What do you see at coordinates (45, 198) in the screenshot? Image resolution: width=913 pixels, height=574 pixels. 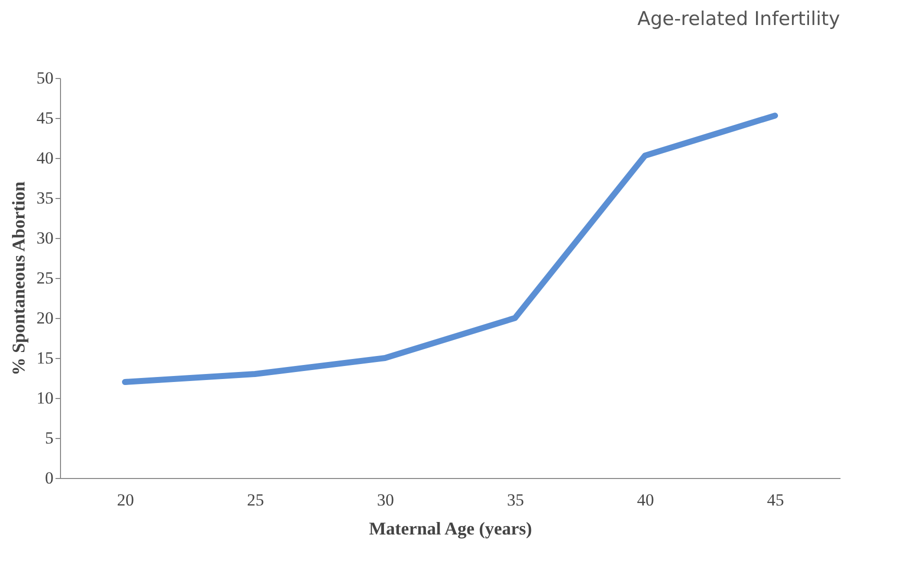 I see `y-tick-label: 35` at bounding box center [45, 198].